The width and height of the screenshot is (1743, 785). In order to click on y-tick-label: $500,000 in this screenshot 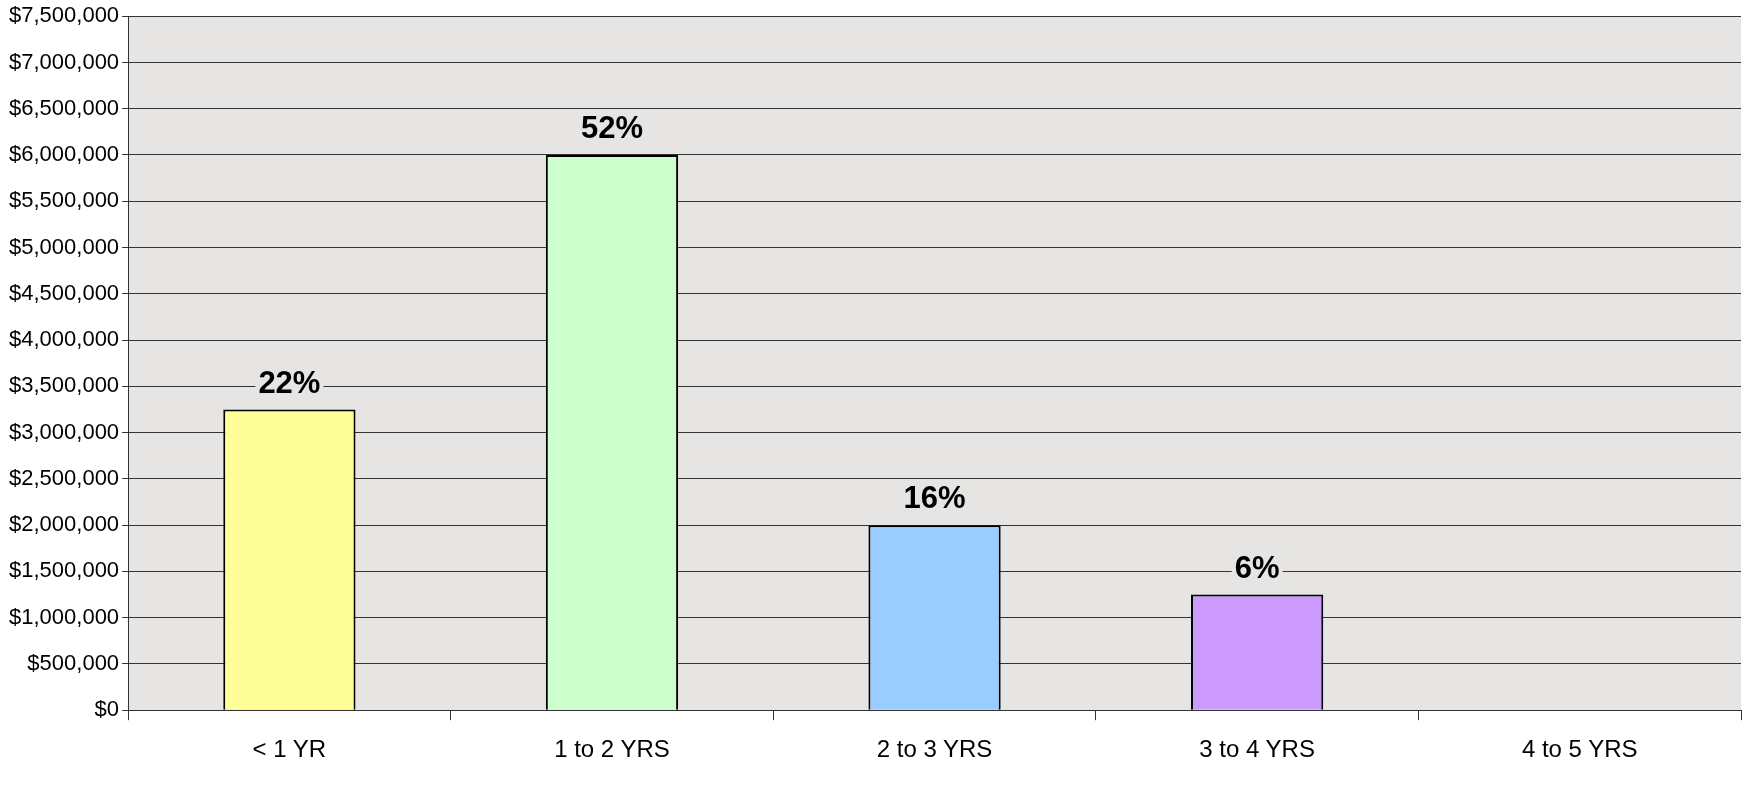, I will do `click(73, 662)`.